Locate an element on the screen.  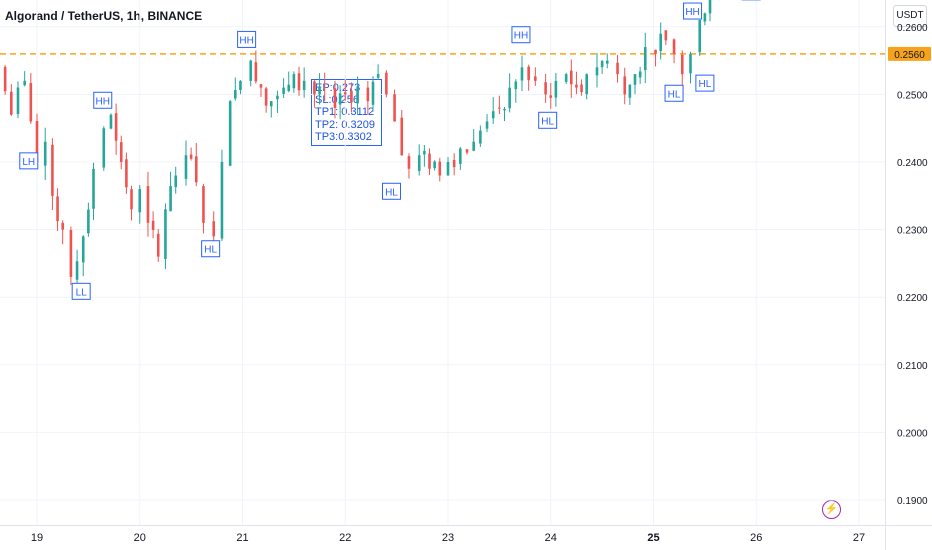
y-tick-label: 0.2100 is located at coordinates (912, 366).